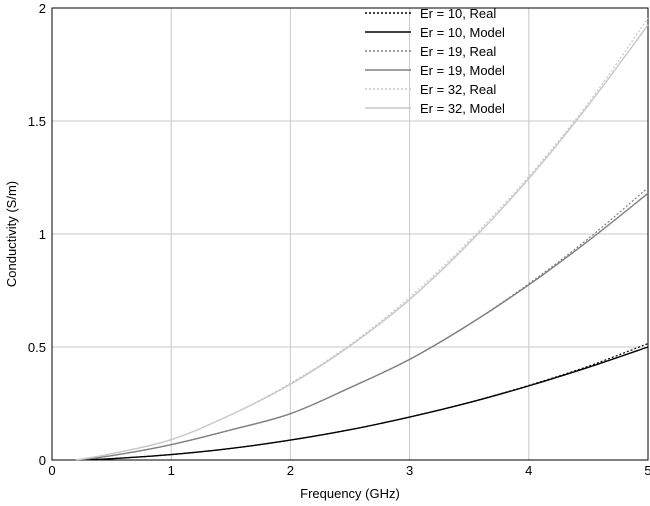 This screenshot has height=506, width=650. What do you see at coordinates (290, 470) in the screenshot?
I see `x-tick-label: 2` at bounding box center [290, 470].